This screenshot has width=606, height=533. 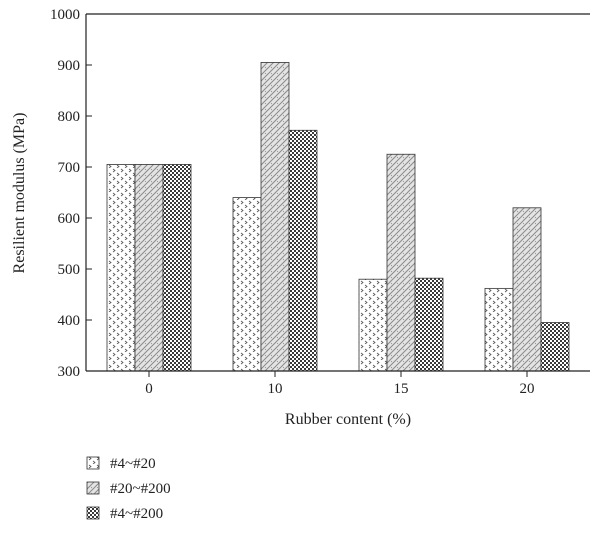 I want to click on y-tick-label: 1000, so click(x=65, y=15).